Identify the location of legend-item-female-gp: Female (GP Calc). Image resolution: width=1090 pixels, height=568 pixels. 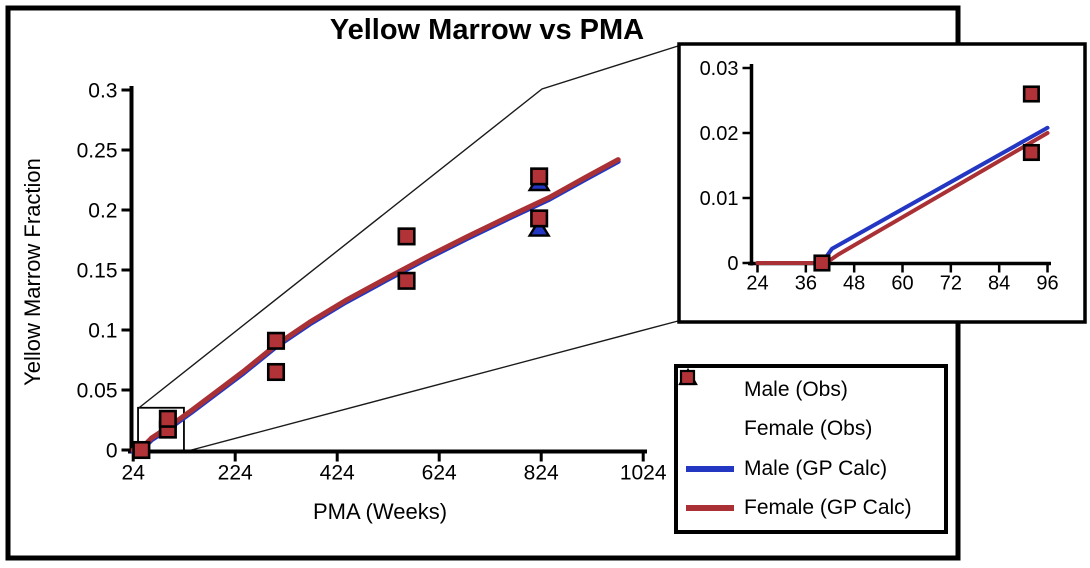
(811, 508).